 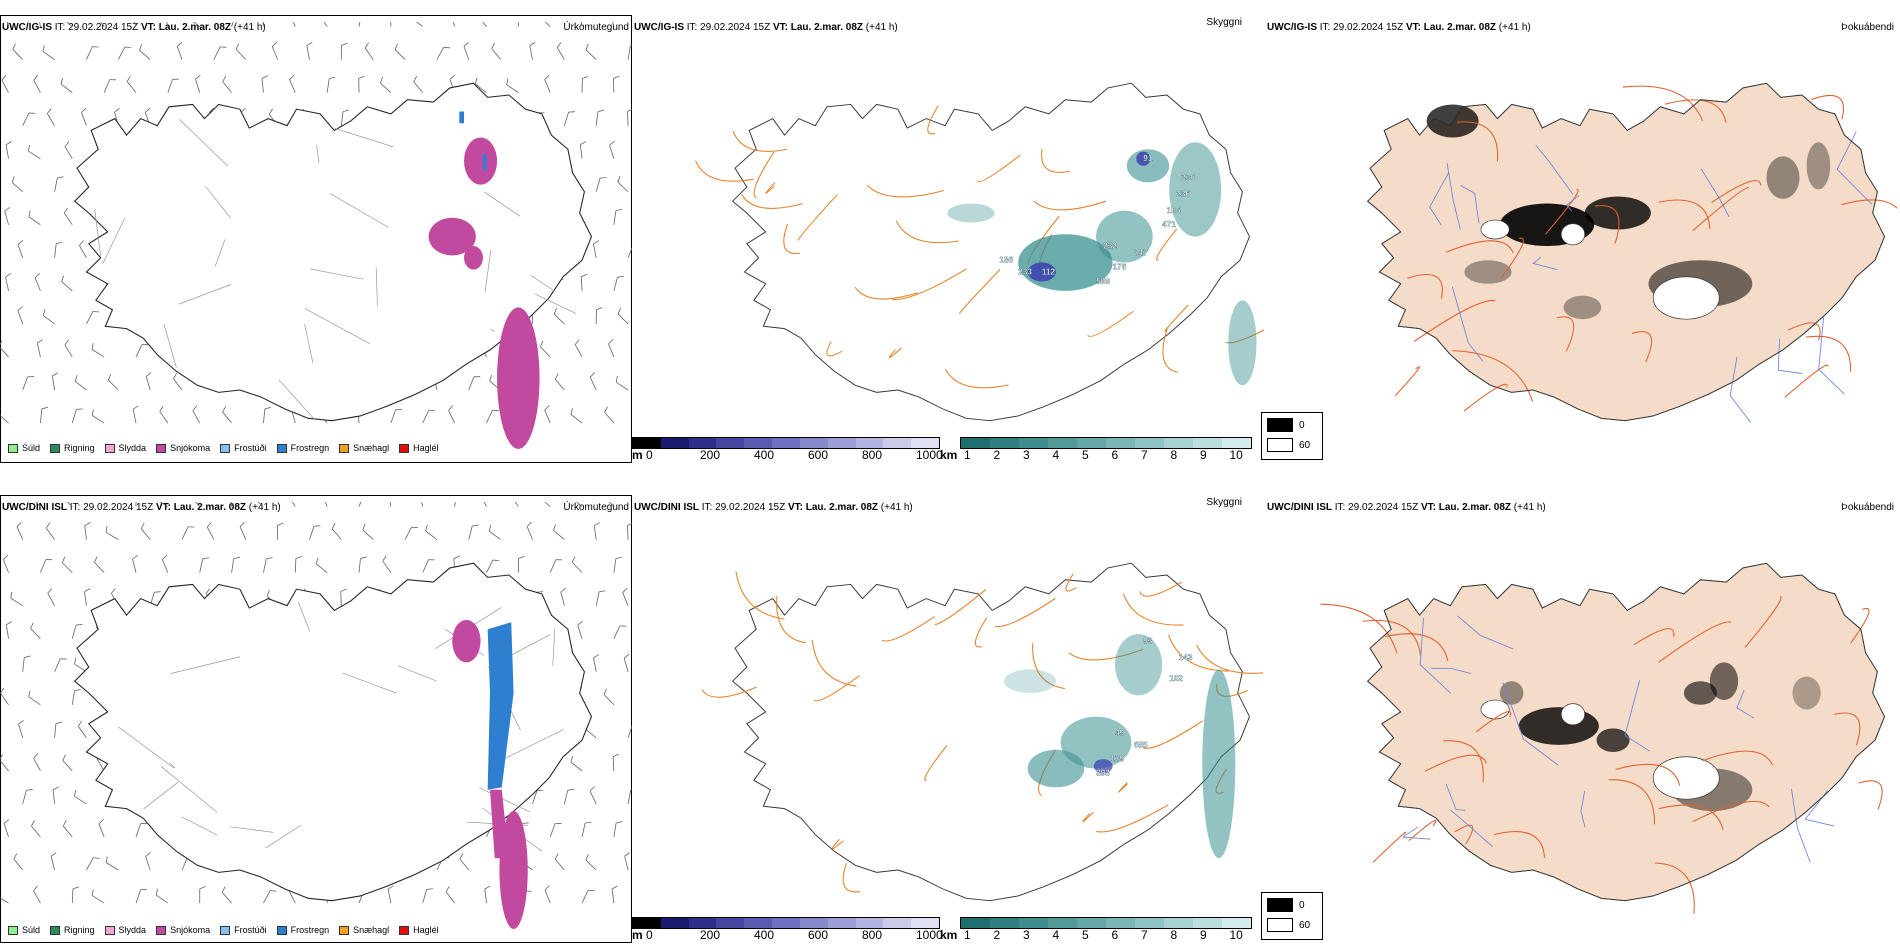 What do you see at coordinates (302, 448) in the screenshot?
I see `legend-item: Frostregn` at bounding box center [302, 448].